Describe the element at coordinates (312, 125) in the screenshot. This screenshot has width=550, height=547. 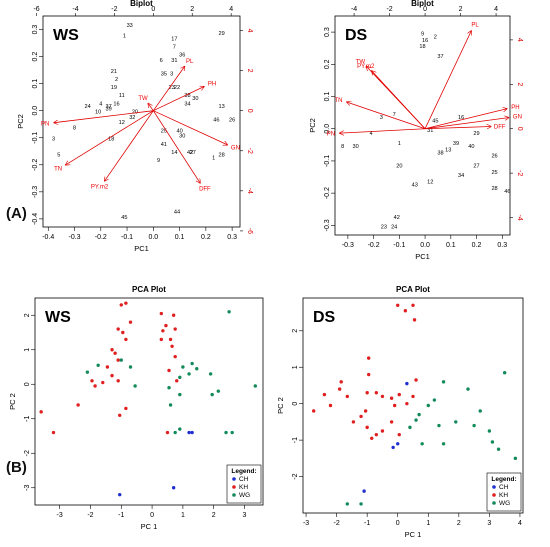
I see `y-axis-title: PC2` at that location.